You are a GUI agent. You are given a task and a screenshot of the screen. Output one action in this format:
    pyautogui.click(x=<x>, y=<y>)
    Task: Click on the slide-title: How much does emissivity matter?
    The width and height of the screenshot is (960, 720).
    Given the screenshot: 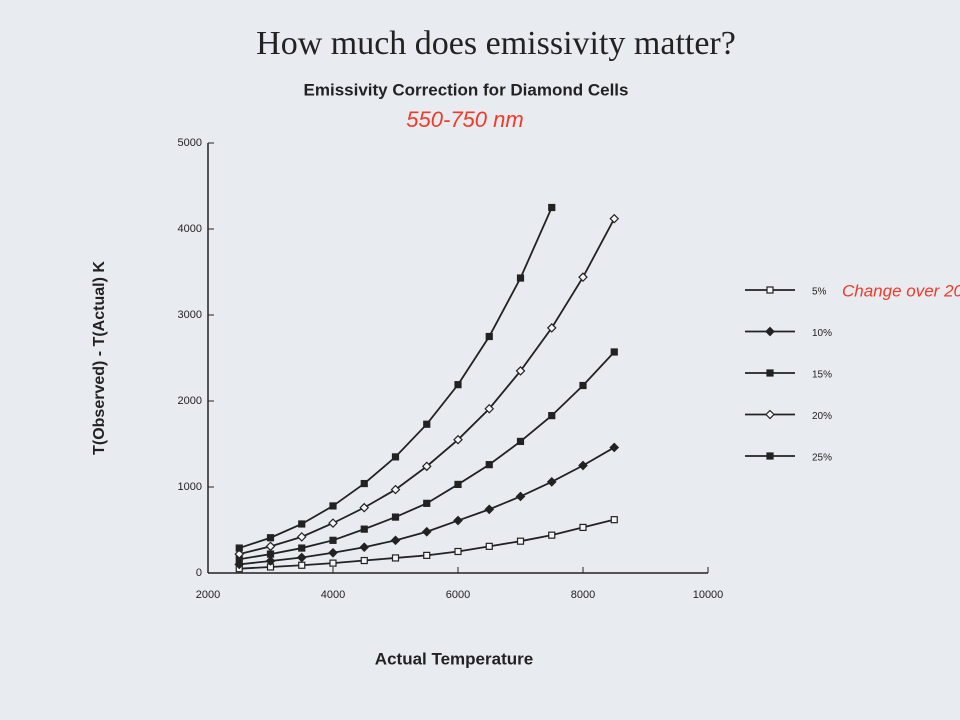 What is the action you would take?
    pyautogui.click(x=496, y=43)
    